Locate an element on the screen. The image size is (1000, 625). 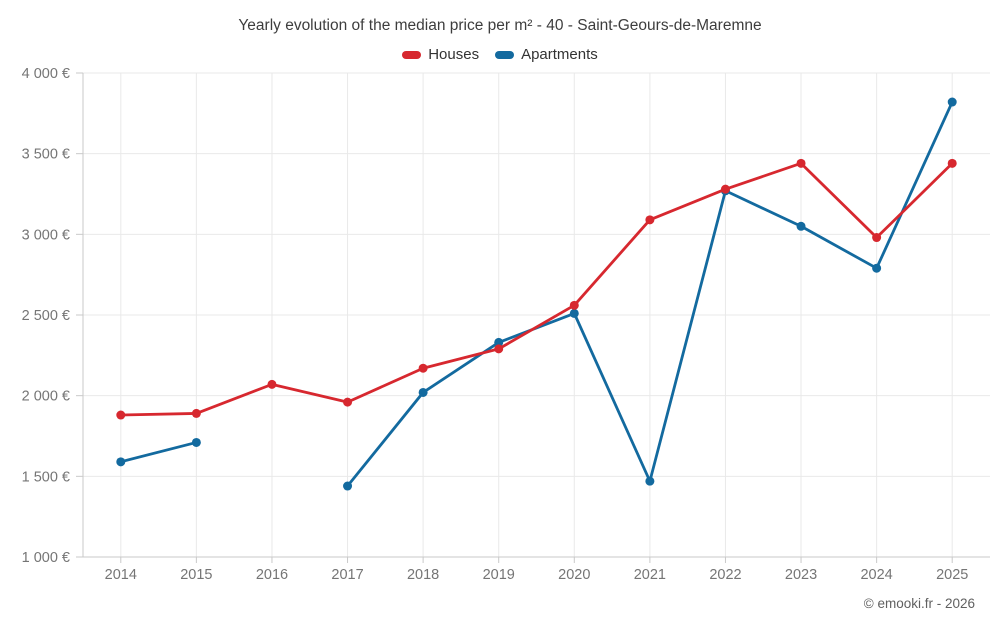
houses-swatch-icon is located at coordinates (412, 54).